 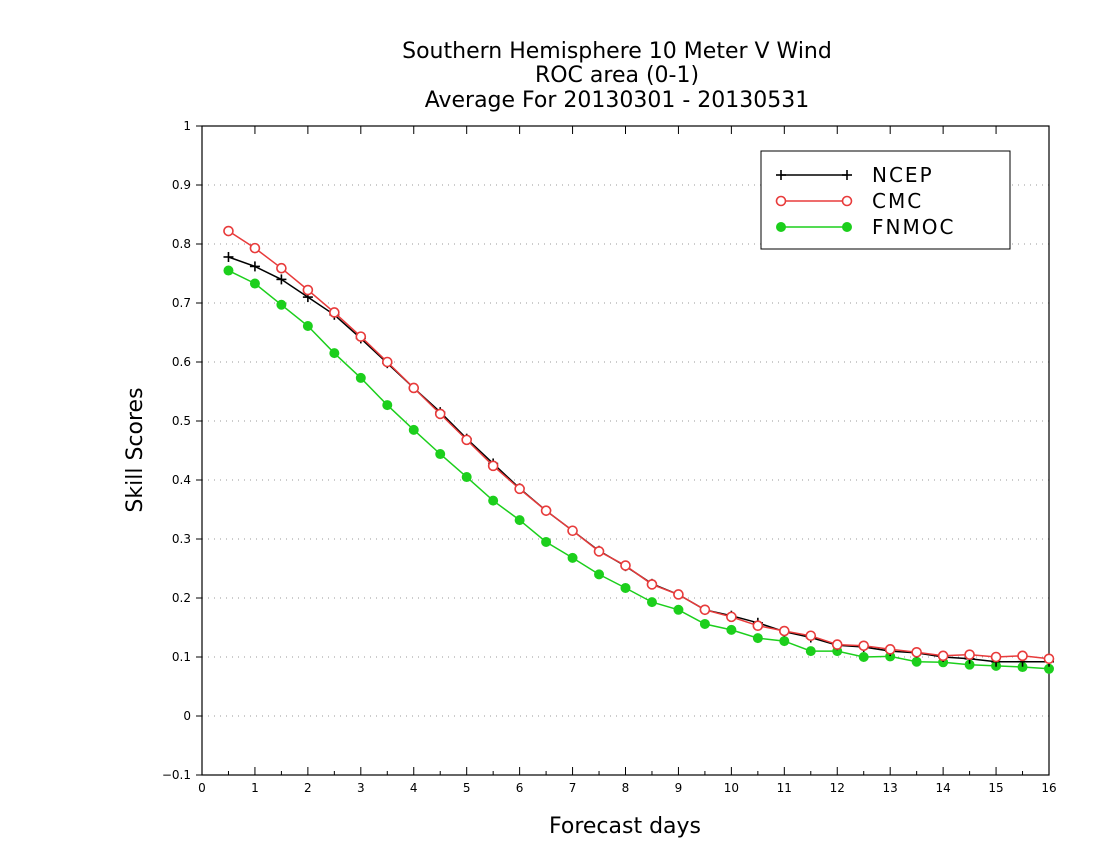 I want to click on x-tick-label: 8, so click(x=626, y=788).